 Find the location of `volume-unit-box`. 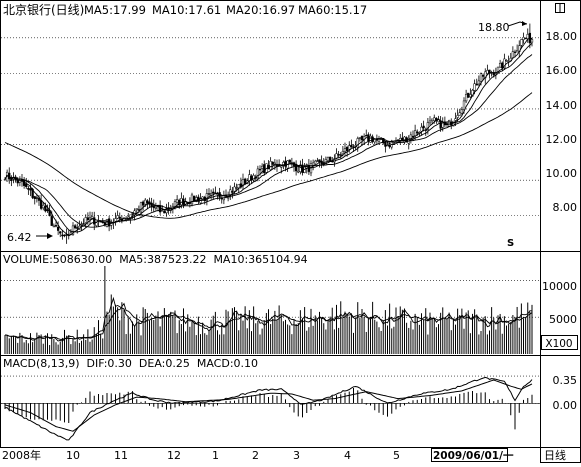

volume-unit-box is located at coordinates (559, 342).